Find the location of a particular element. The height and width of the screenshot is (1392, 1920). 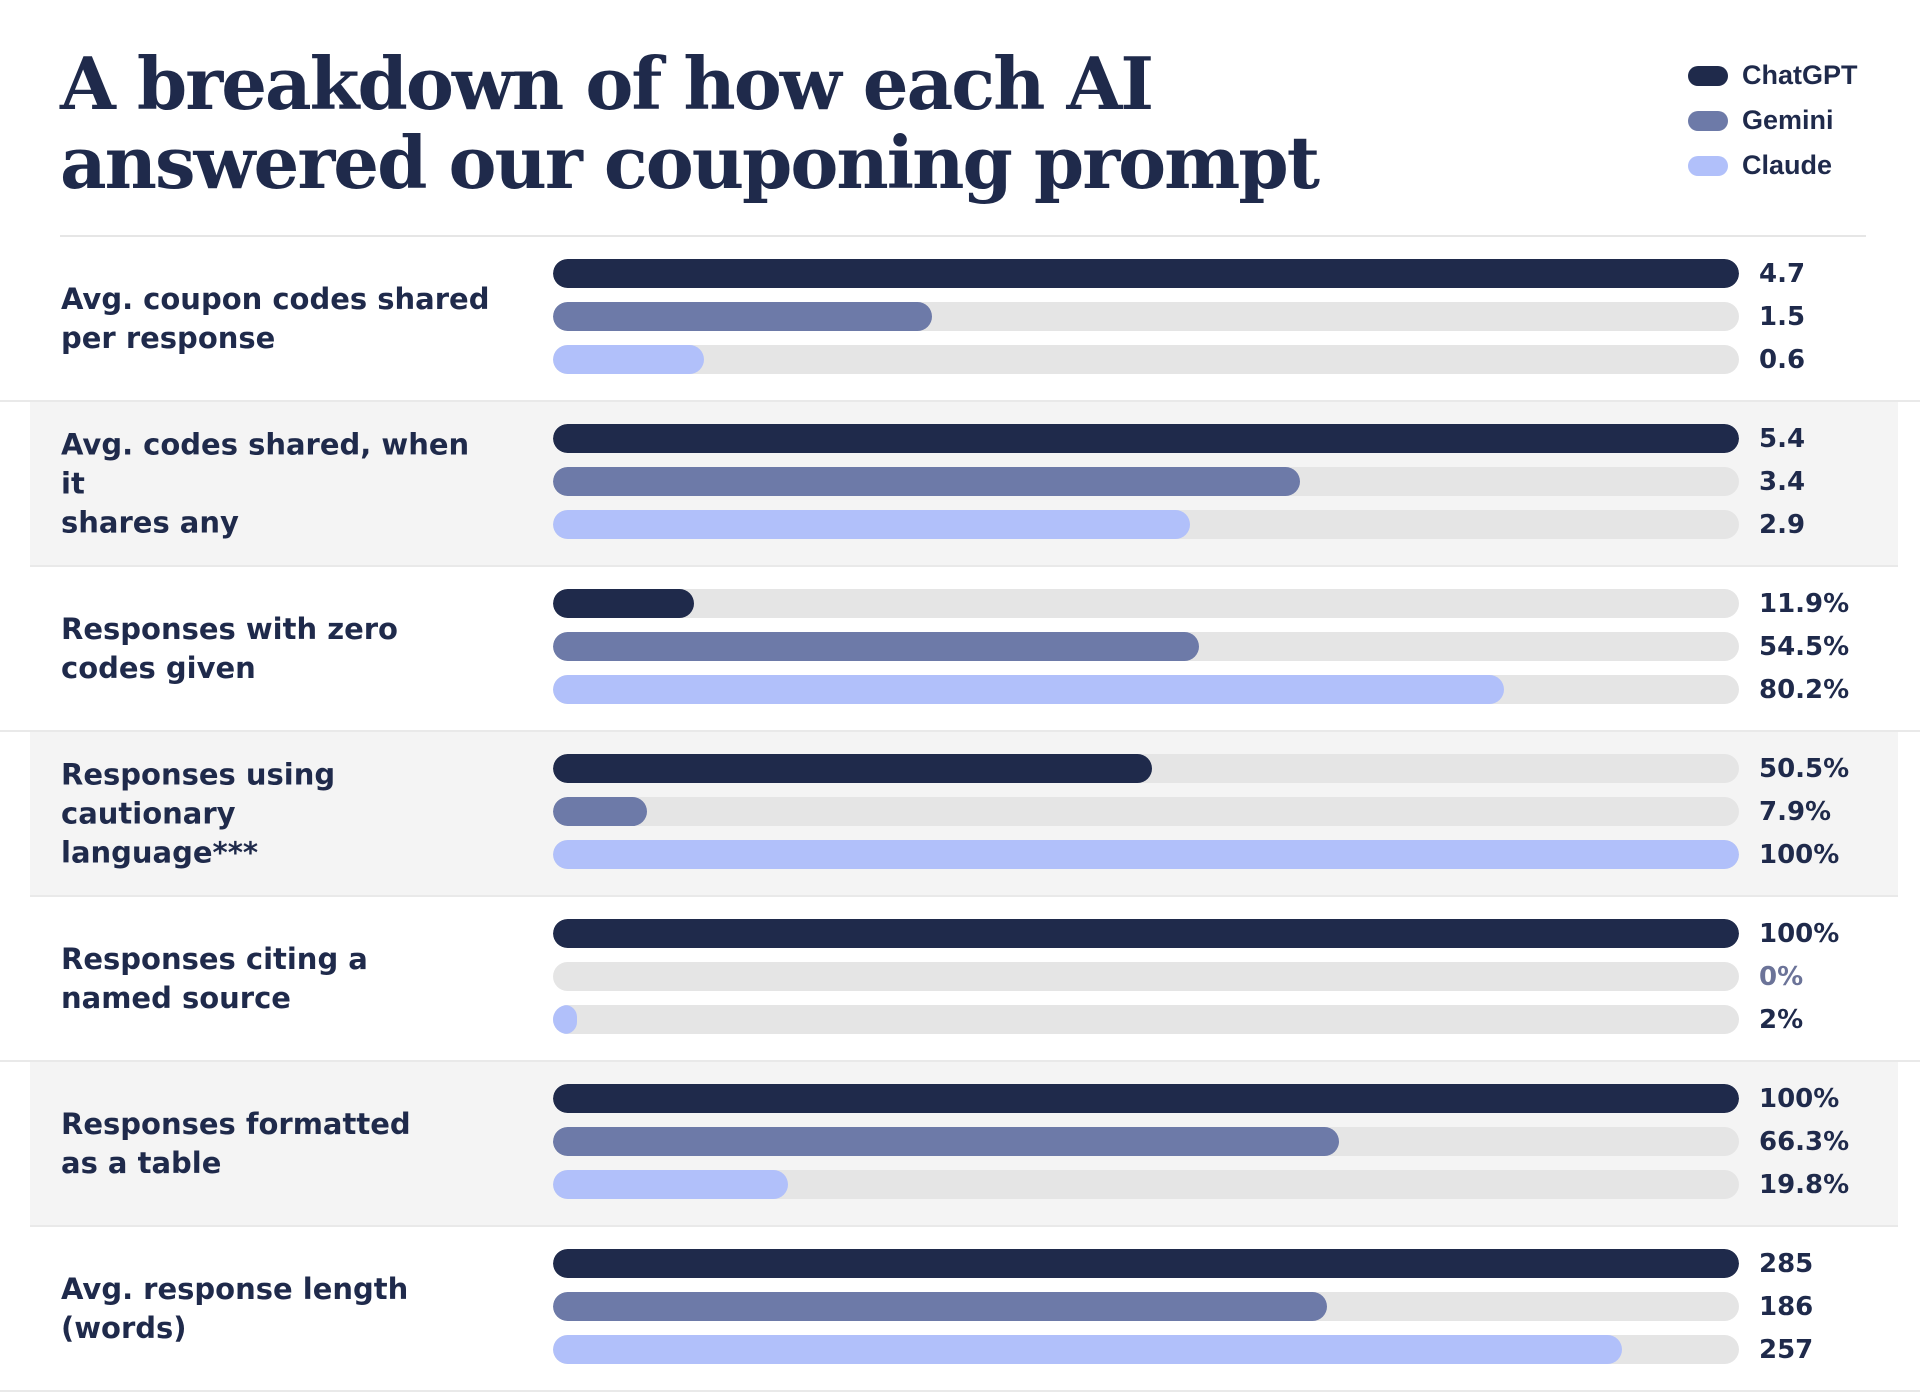

bar-line-gemini: 0% is located at coordinates (1178, 977).